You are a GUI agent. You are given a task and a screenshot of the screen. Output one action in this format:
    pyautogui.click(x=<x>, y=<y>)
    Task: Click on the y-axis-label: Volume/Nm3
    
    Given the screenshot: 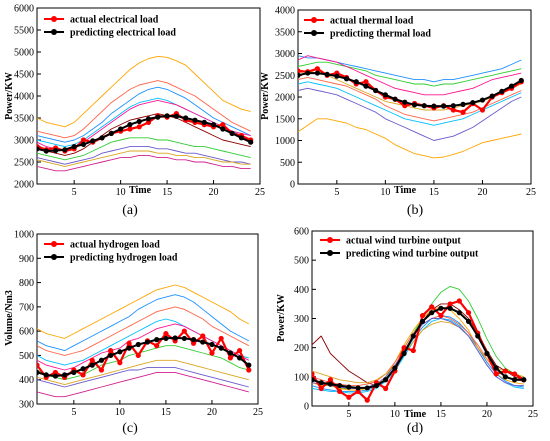 What is the action you would take?
    pyautogui.click(x=9, y=318)
    